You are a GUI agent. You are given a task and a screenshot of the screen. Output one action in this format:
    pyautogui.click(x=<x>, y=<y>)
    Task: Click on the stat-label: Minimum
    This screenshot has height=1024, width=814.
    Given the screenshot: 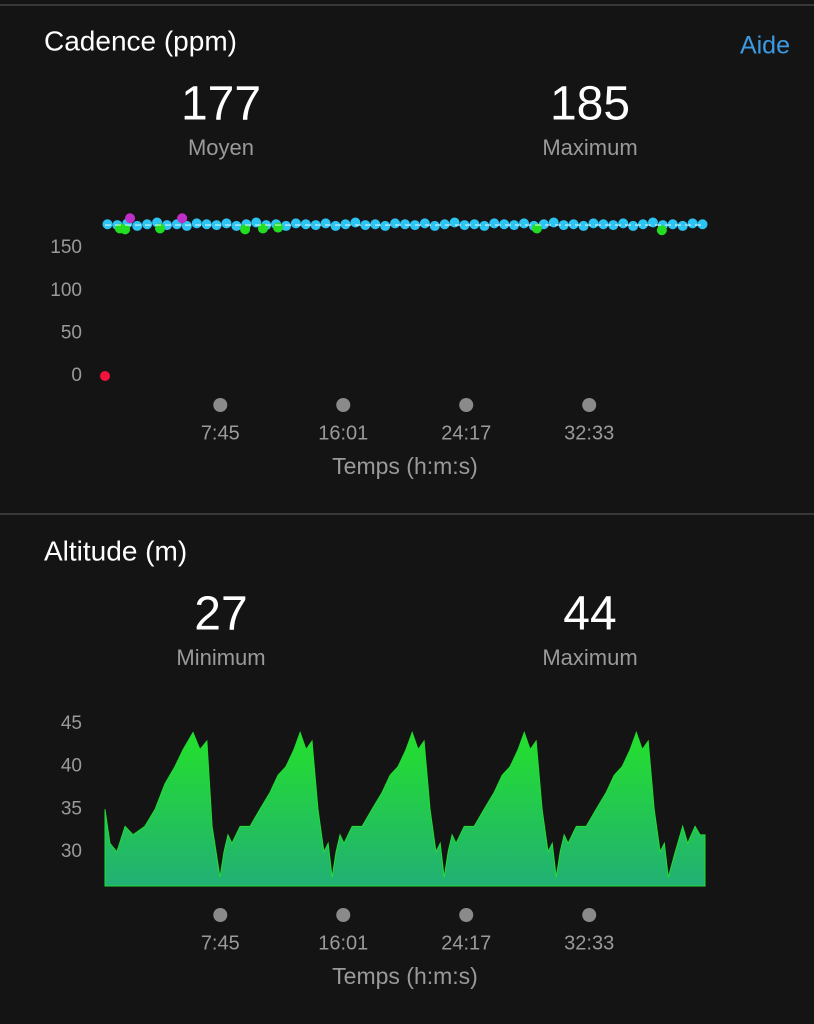 What is the action you would take?
    pyautogui.click(x=220, y=657)
    